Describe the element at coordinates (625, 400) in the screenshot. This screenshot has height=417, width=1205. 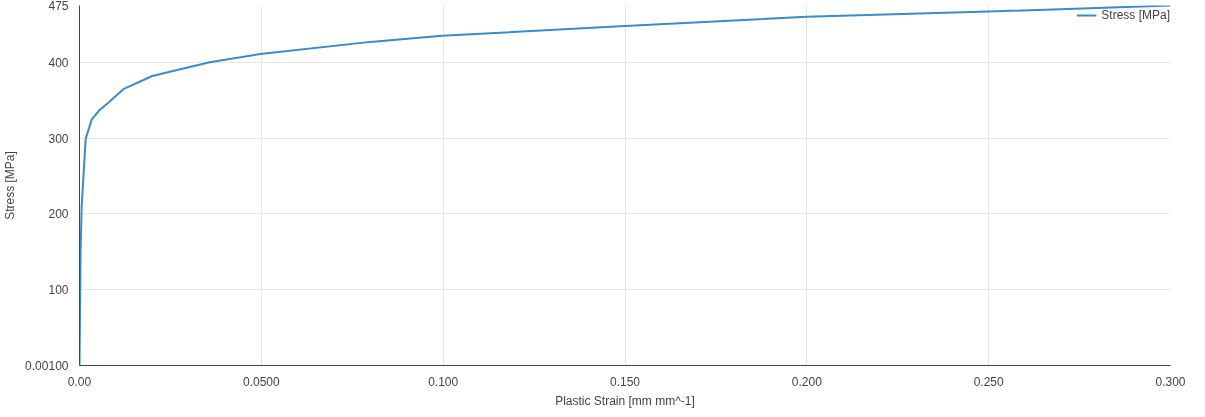
I see `x-axis-title: Plastic Strain [mm mm^-1]` at that location.